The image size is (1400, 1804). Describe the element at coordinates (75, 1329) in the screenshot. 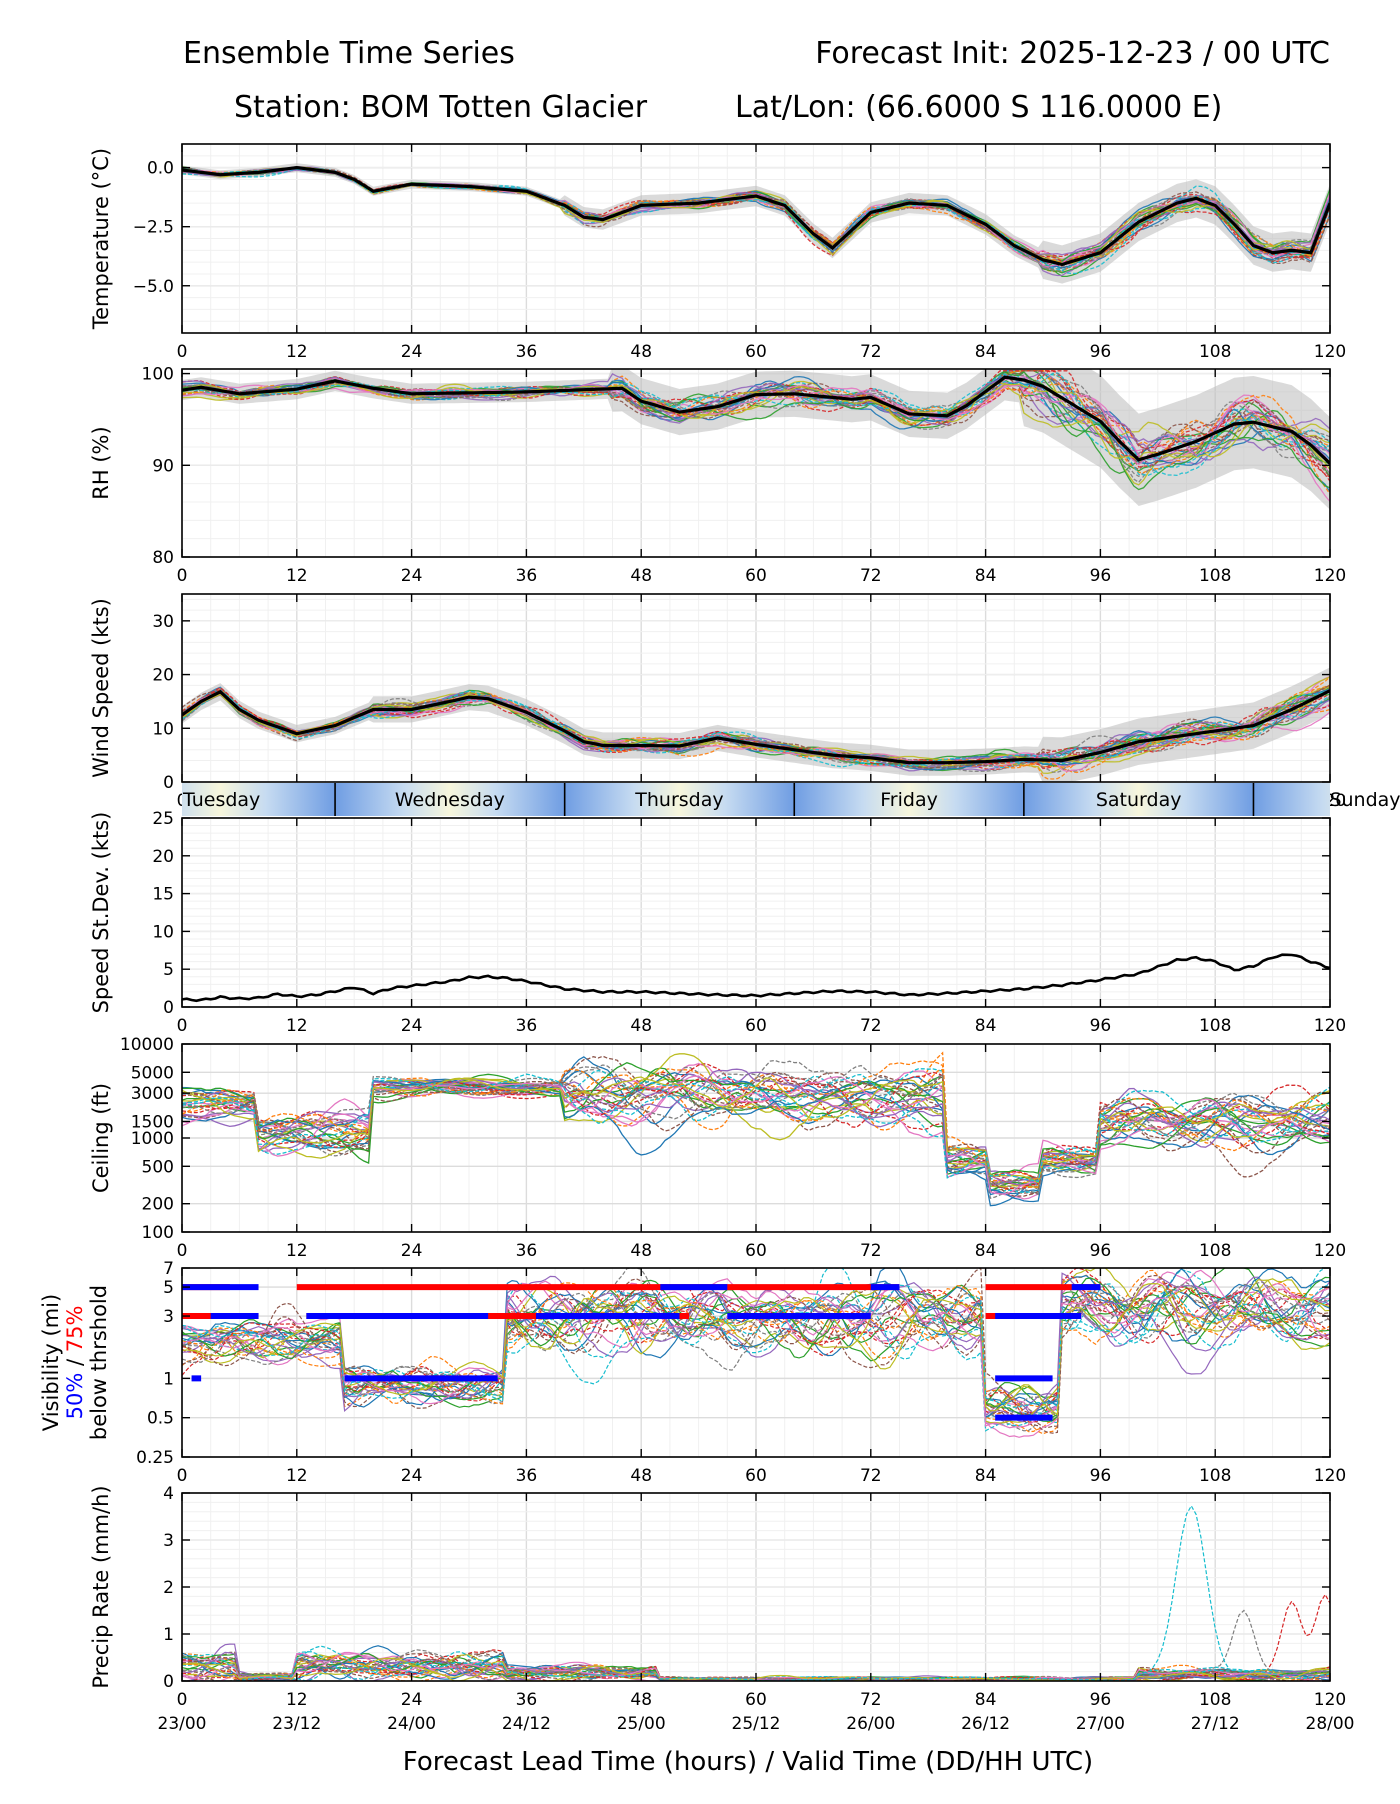

I see `vis-75-label: 75%` at that location.